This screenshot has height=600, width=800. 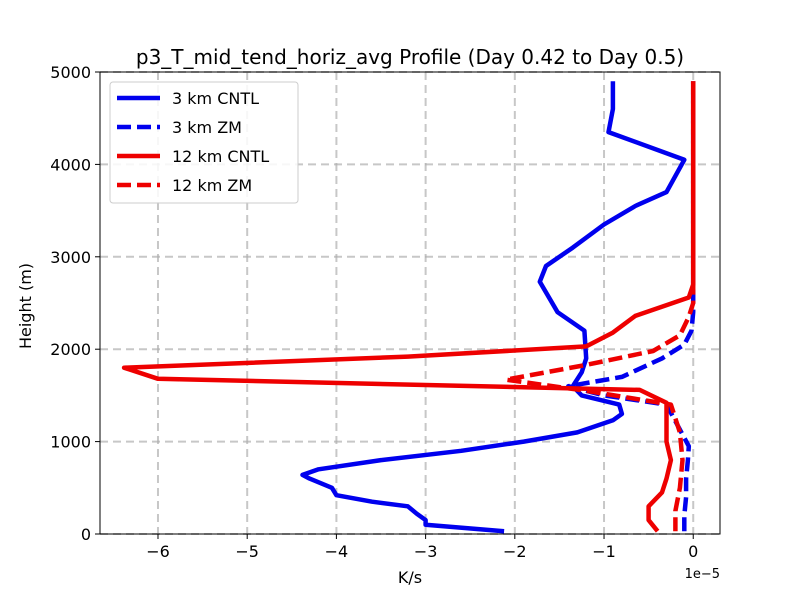 What do you see at coordinates (70, 349) in the screenshot?
I see `y-tick-label: 2000` at bounding box center [70, 349].